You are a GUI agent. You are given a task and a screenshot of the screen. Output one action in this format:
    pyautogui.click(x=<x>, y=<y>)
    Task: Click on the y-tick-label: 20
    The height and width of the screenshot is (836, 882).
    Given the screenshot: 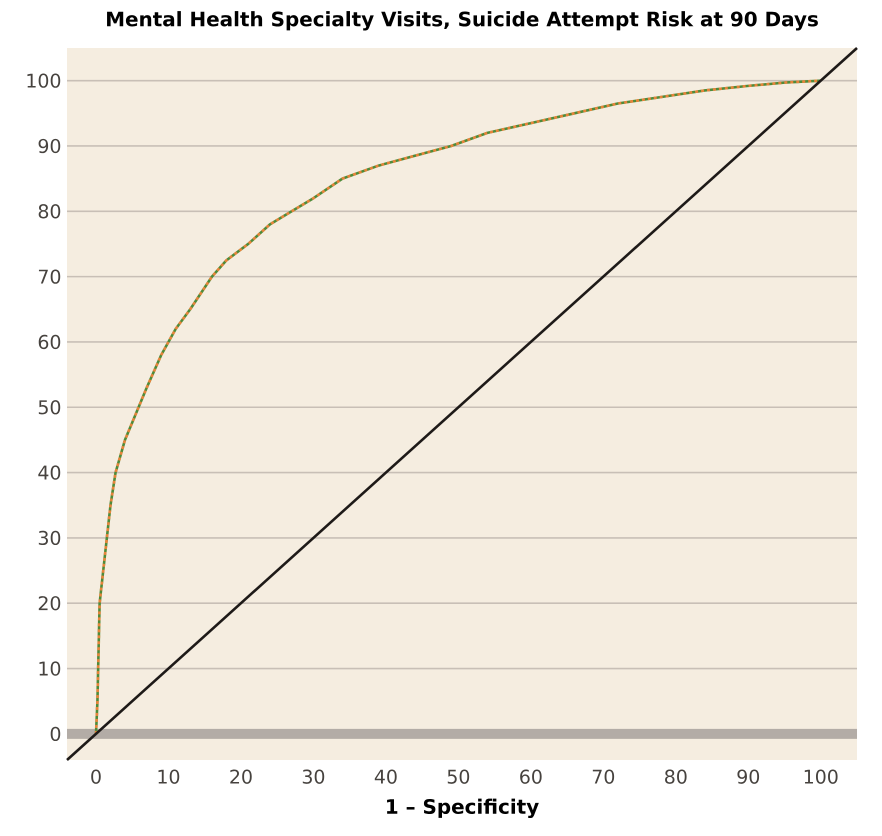 What is the action you would take?
    pyautogui.click(x=49, y=603)
    